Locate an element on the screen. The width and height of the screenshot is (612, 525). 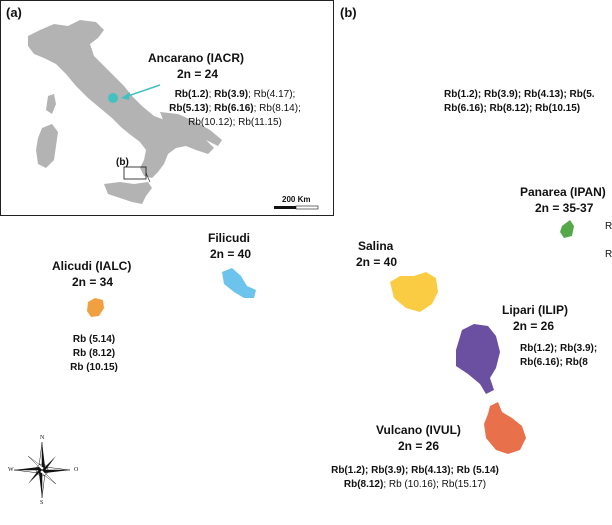
rb-segment: ; Rb (10.16); Rb(15.17) is located at coordinates (435, 484).